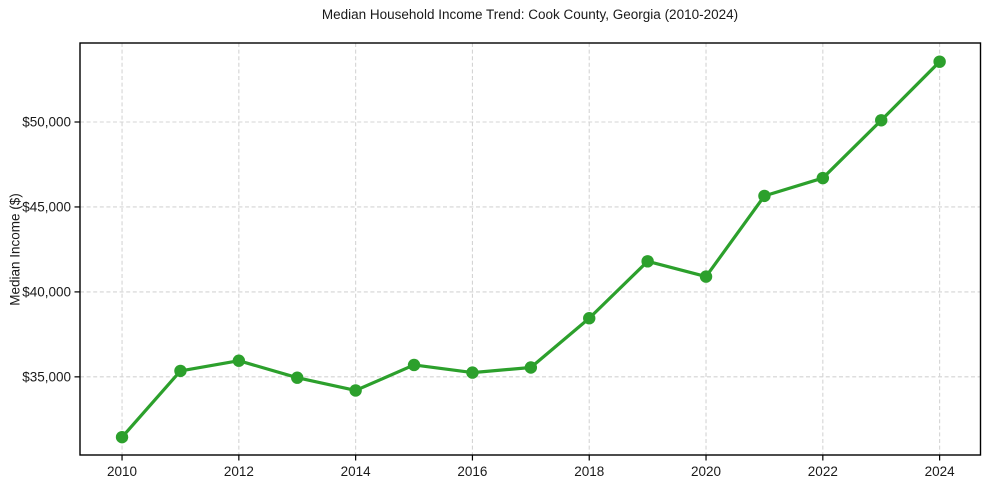 This screenshot has height=490, width=989. What do you see at coordinates (823, 178) in the screenshot?
I see `data-point-2022` at bounding box center [823, 178].